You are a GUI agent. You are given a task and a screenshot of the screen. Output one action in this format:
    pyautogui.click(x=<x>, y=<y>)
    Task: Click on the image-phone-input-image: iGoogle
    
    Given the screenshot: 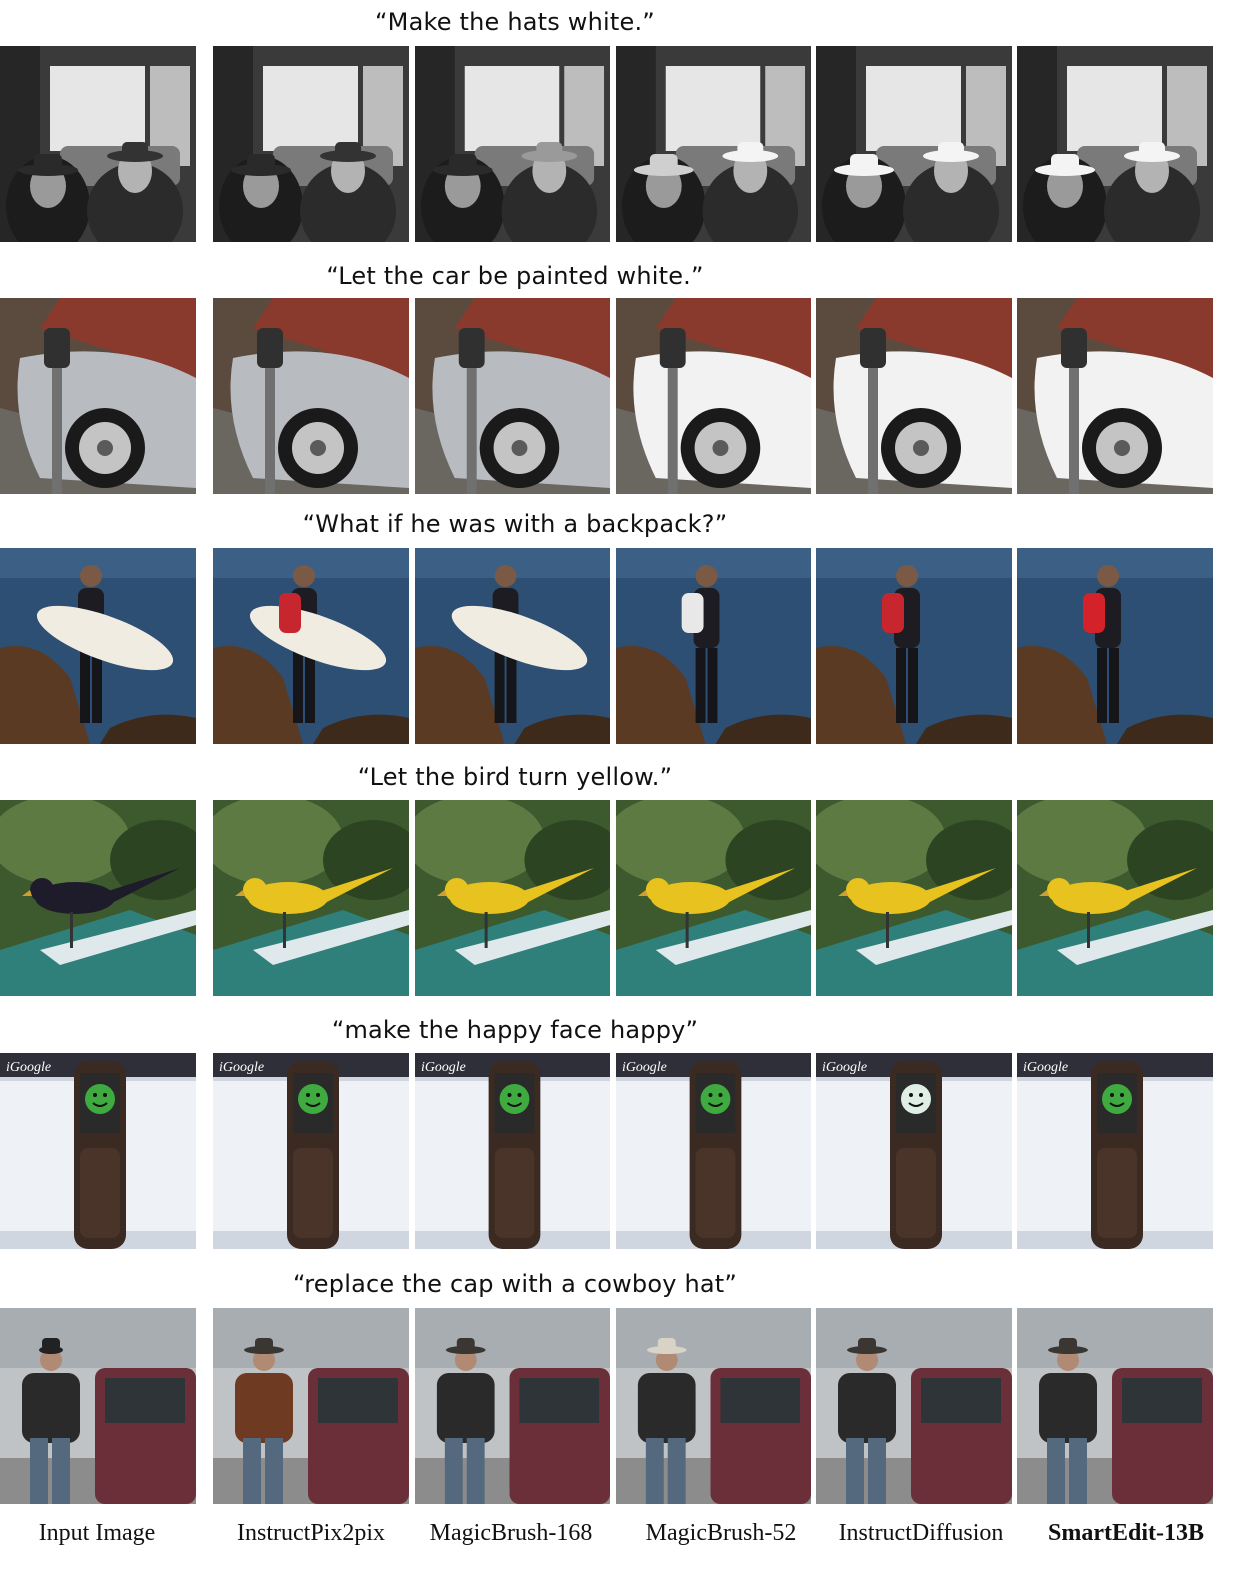 What is the action you would take?
    pyautogui.click(x=98, y=1151)
    